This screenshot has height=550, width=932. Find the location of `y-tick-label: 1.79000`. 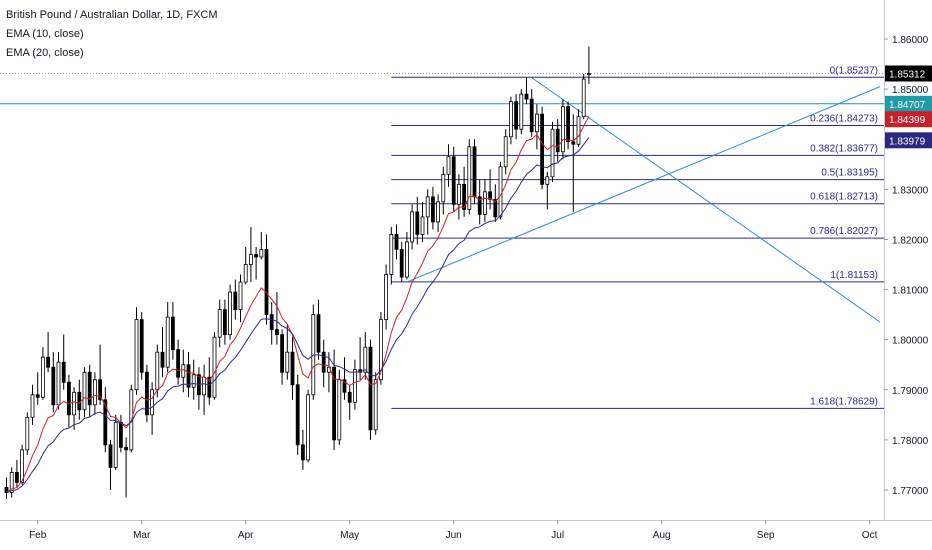

y-tick-label: 1.79000 is located at coordinates (910, 391).